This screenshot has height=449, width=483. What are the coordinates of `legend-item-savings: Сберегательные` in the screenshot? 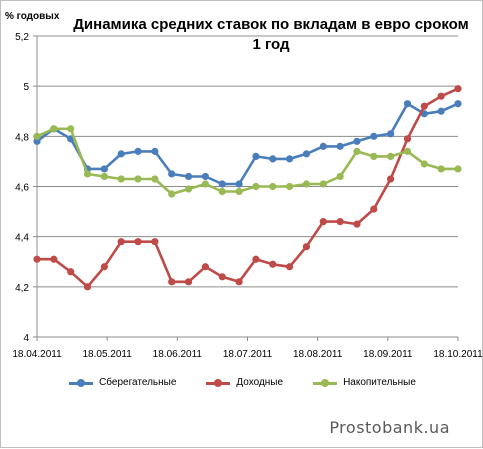 It's located at (122, 382).